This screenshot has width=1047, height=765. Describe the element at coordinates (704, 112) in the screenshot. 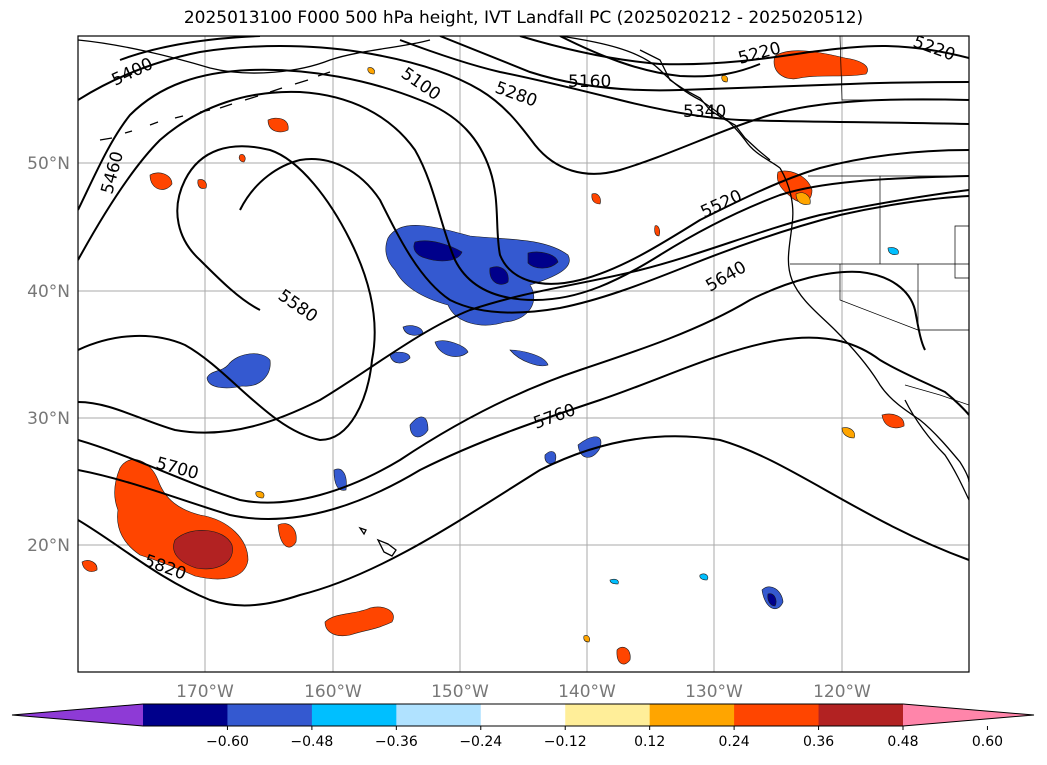

I see `contour-label-5340: 5340` at that location.